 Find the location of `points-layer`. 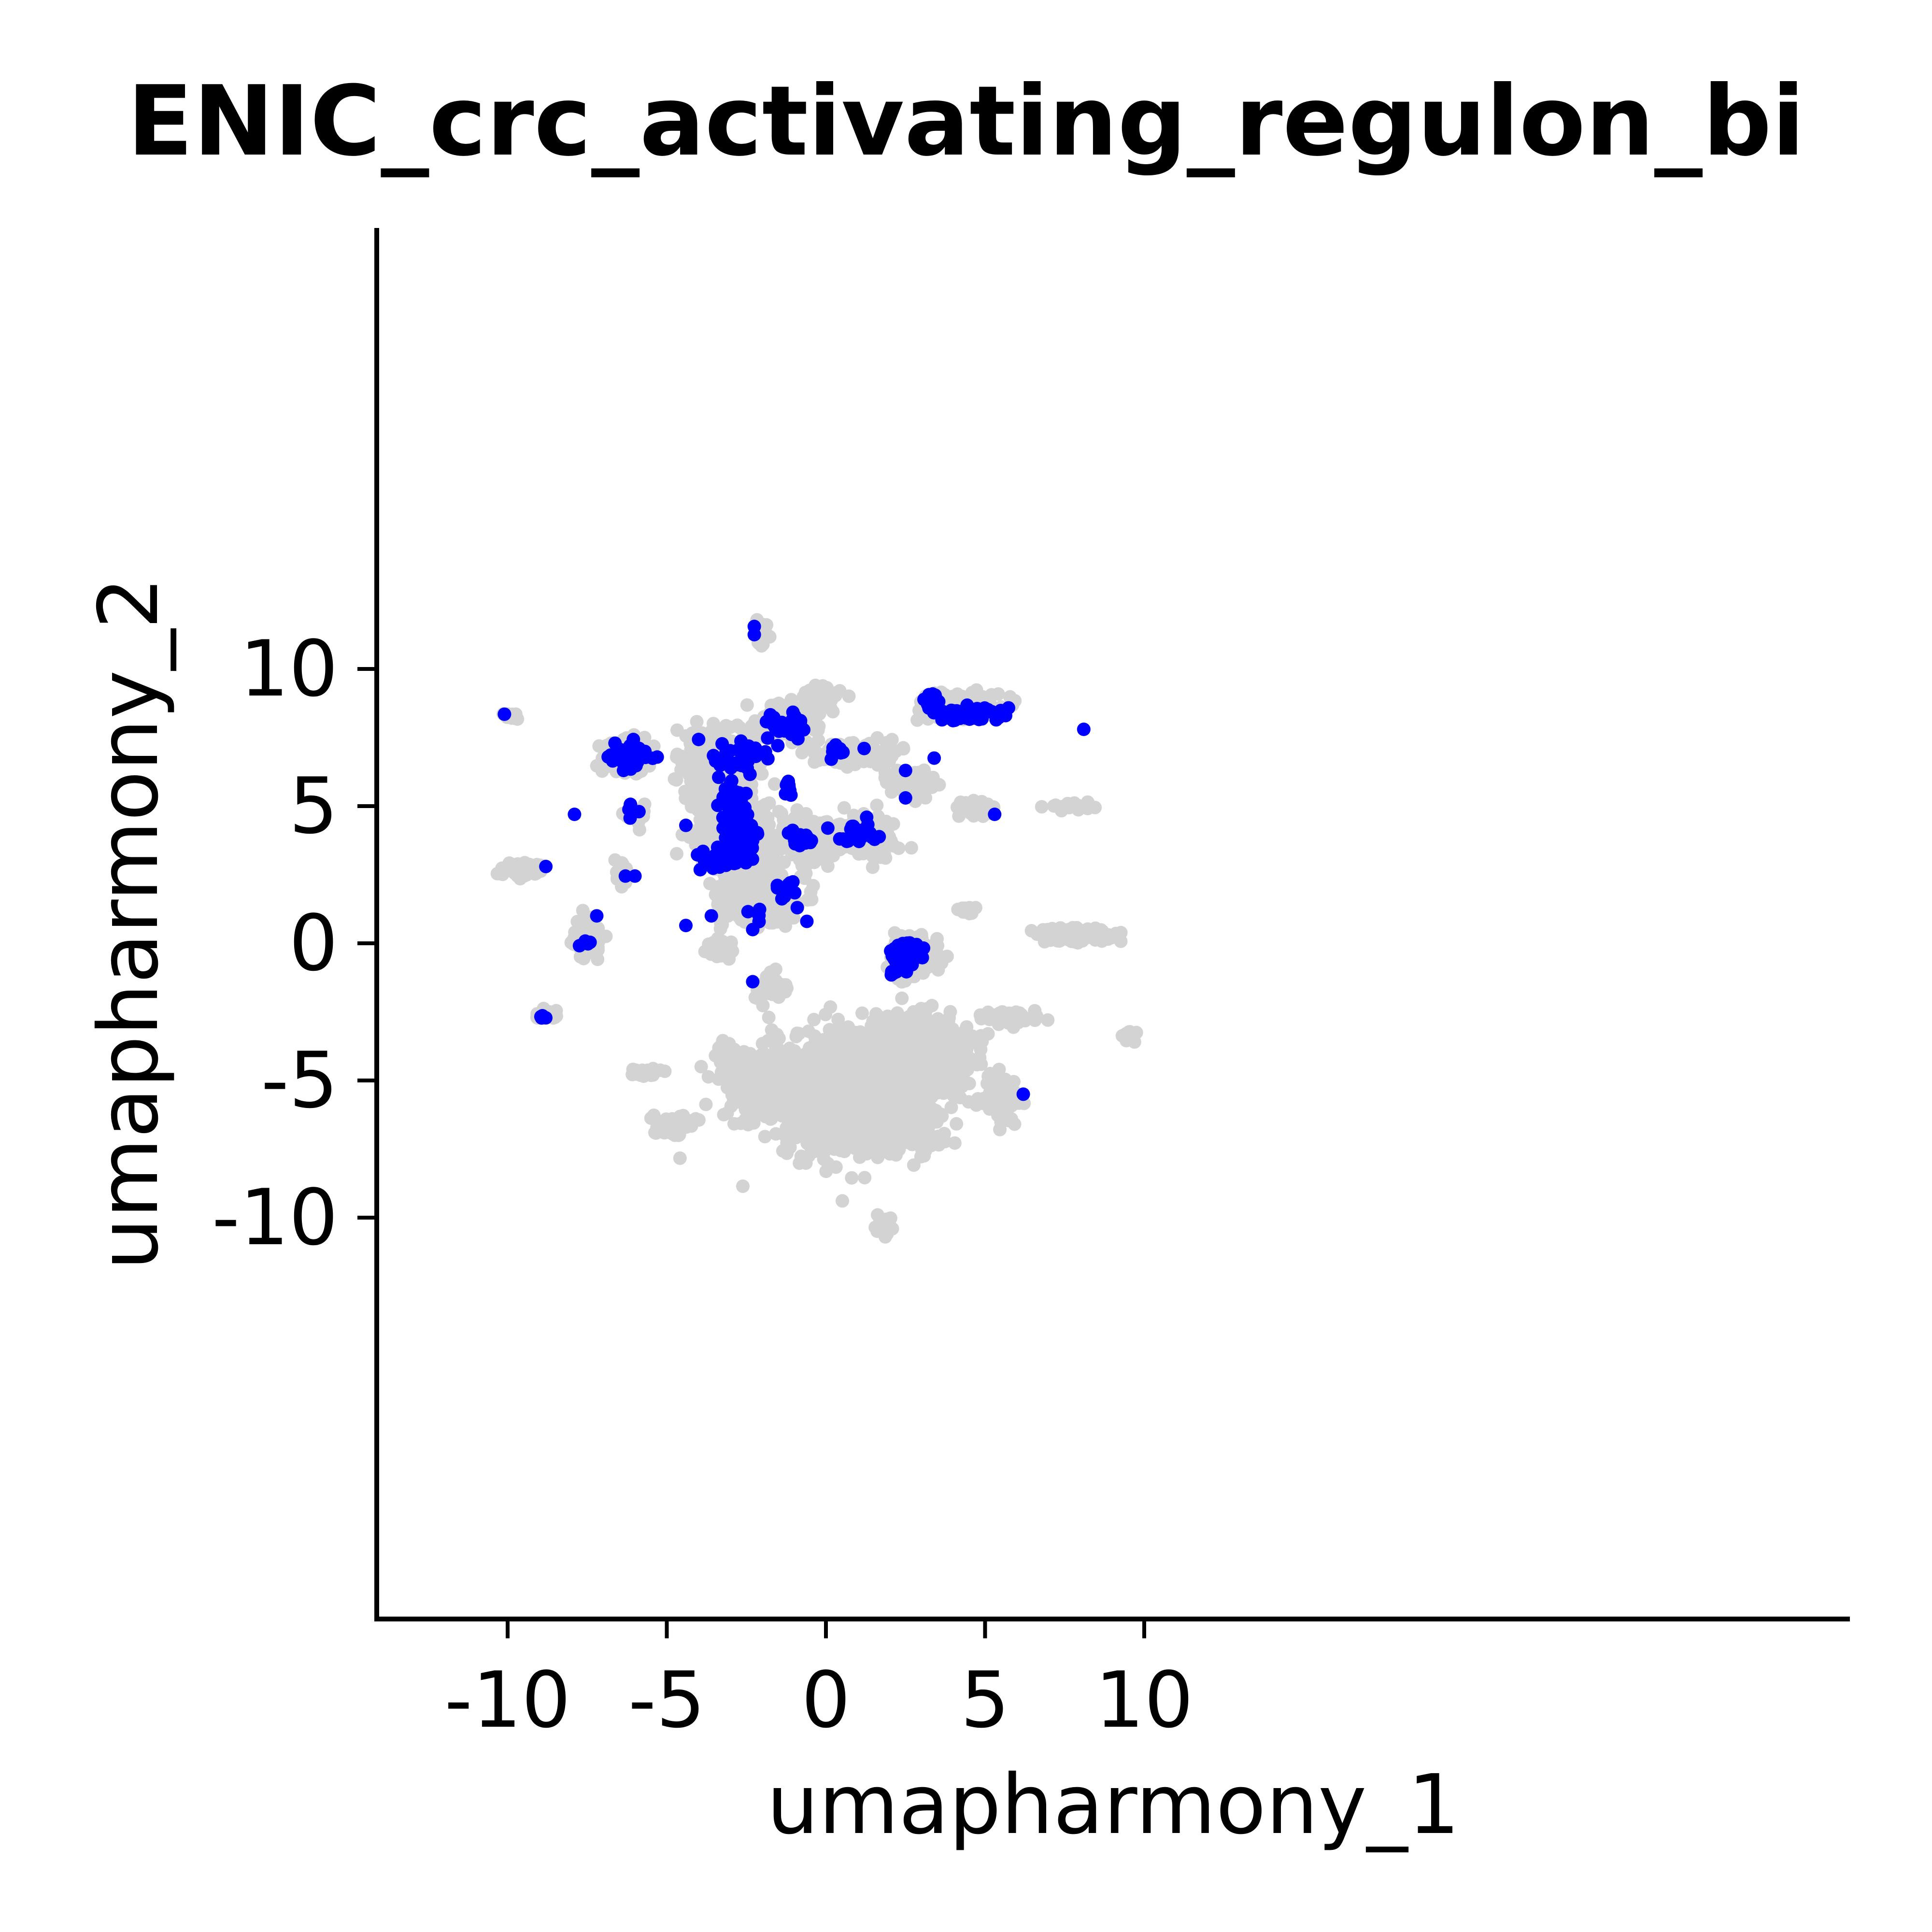

points-layer is located at coordinates (816, 928).